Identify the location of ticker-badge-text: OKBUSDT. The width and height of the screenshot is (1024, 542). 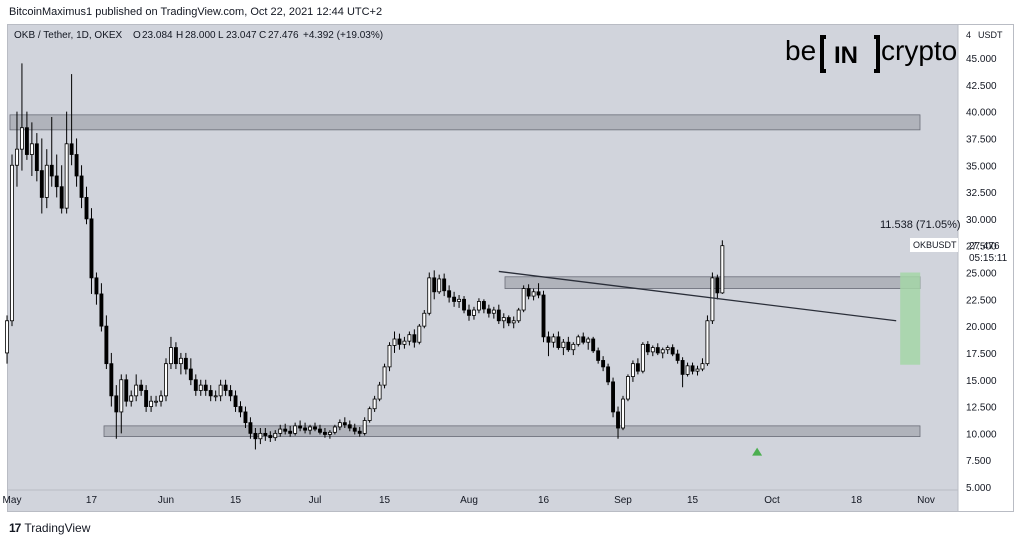
(935, 245).